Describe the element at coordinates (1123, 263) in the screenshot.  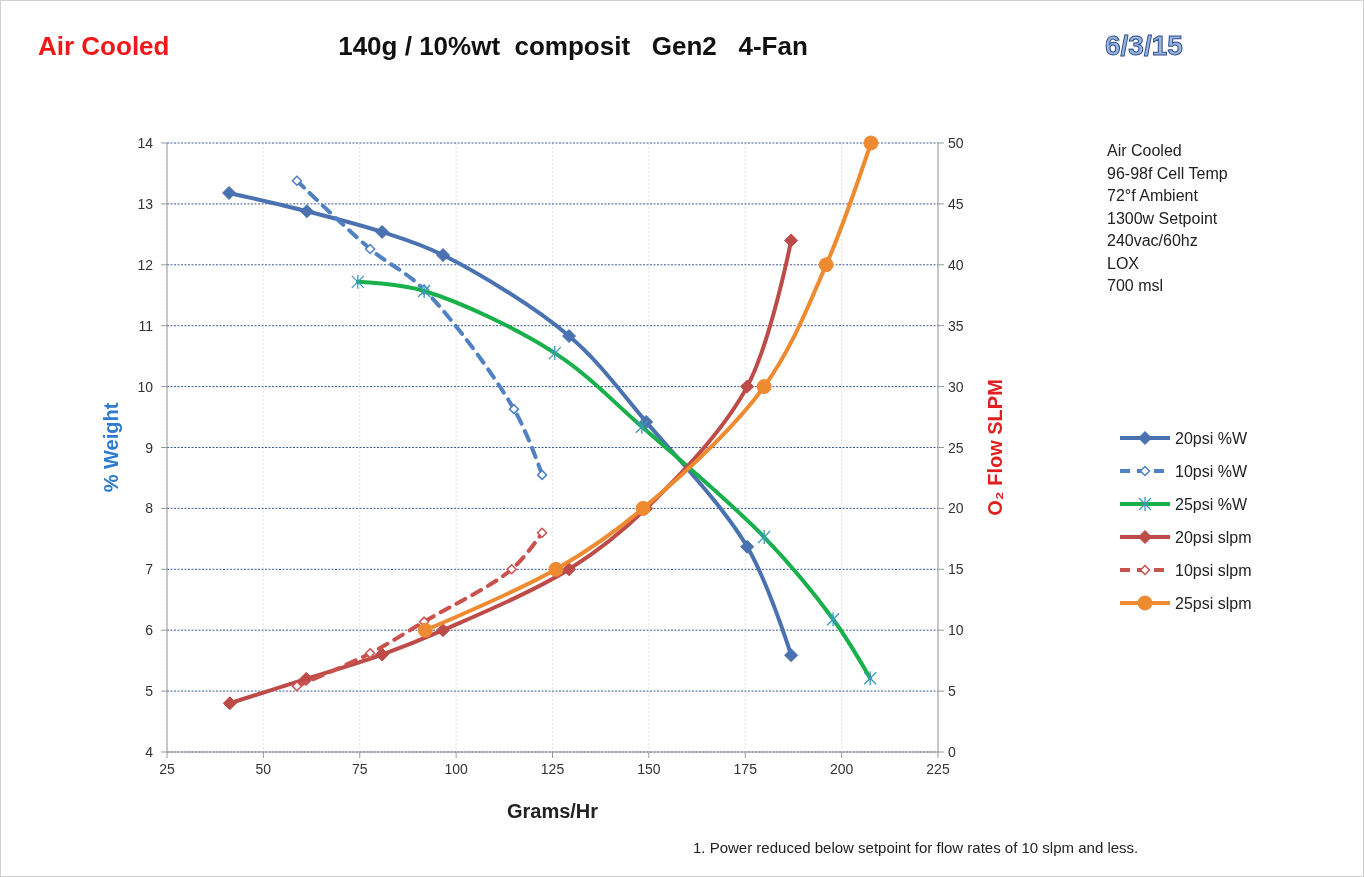
I see `text: LOX` at that location.